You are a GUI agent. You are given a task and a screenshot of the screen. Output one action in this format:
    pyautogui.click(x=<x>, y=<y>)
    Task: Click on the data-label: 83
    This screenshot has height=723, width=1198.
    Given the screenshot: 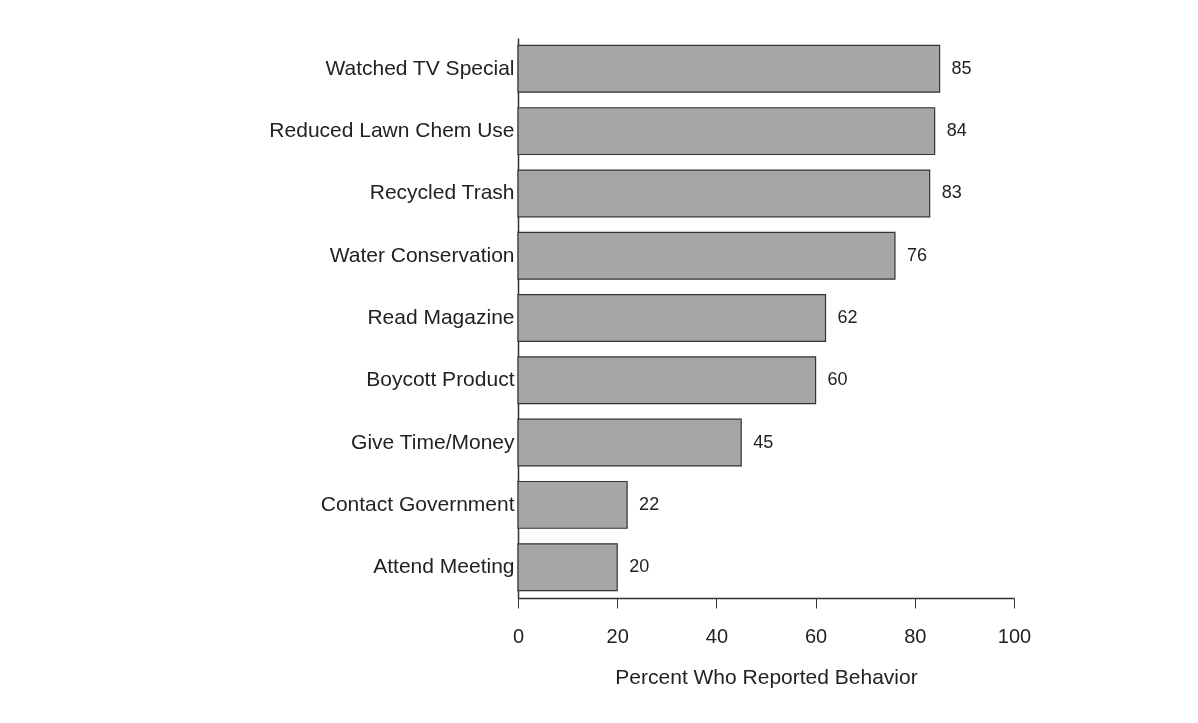 What is the action you would take?
    pyautogui.click(x=951, y=192)
    